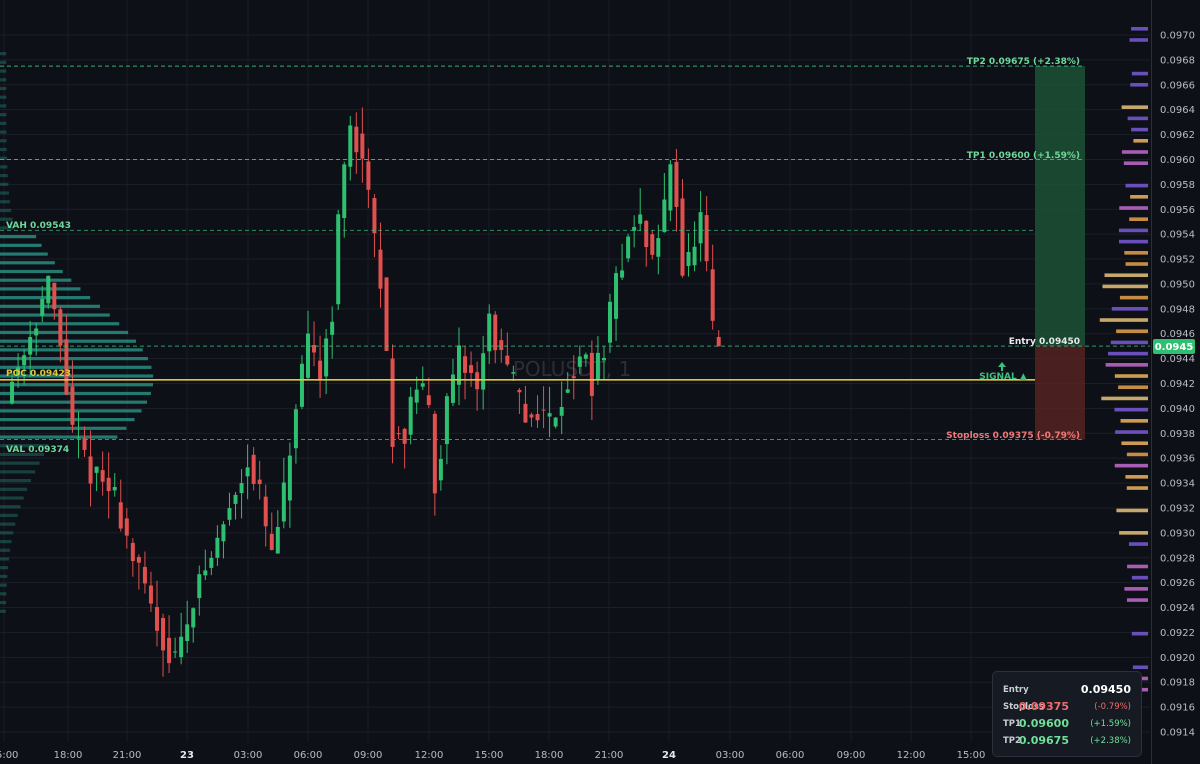  What do you see at coordinates (1110, 741) in the screenshot?
I see `panel-tp2-pct: (+2.38%)` at bounding box center [1110, 741].